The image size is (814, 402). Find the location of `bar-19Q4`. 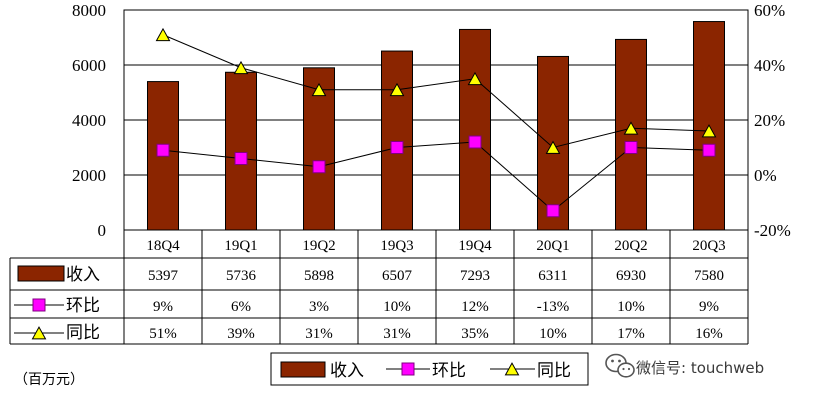

bar-19Q4 is located at coordinates (475, 129).